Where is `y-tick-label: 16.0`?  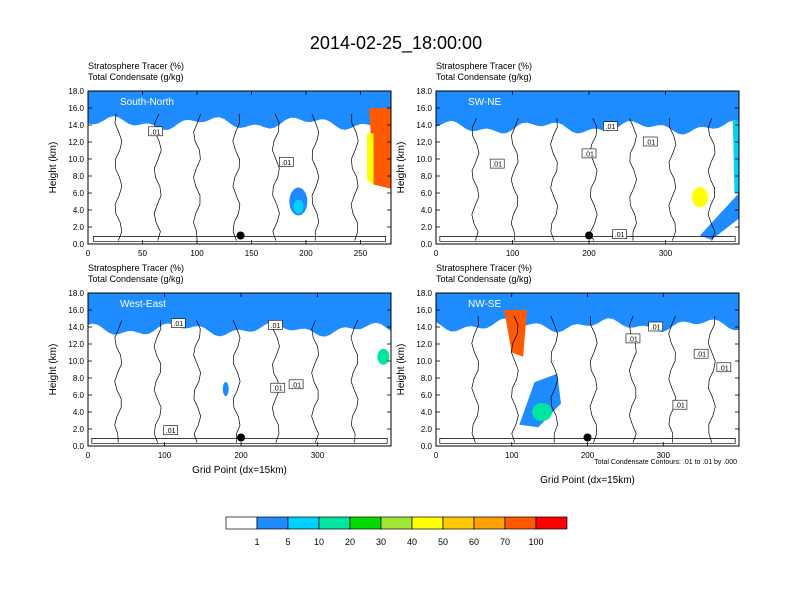 y-tick-label: 16.0 is located at coordinates (424, 108).